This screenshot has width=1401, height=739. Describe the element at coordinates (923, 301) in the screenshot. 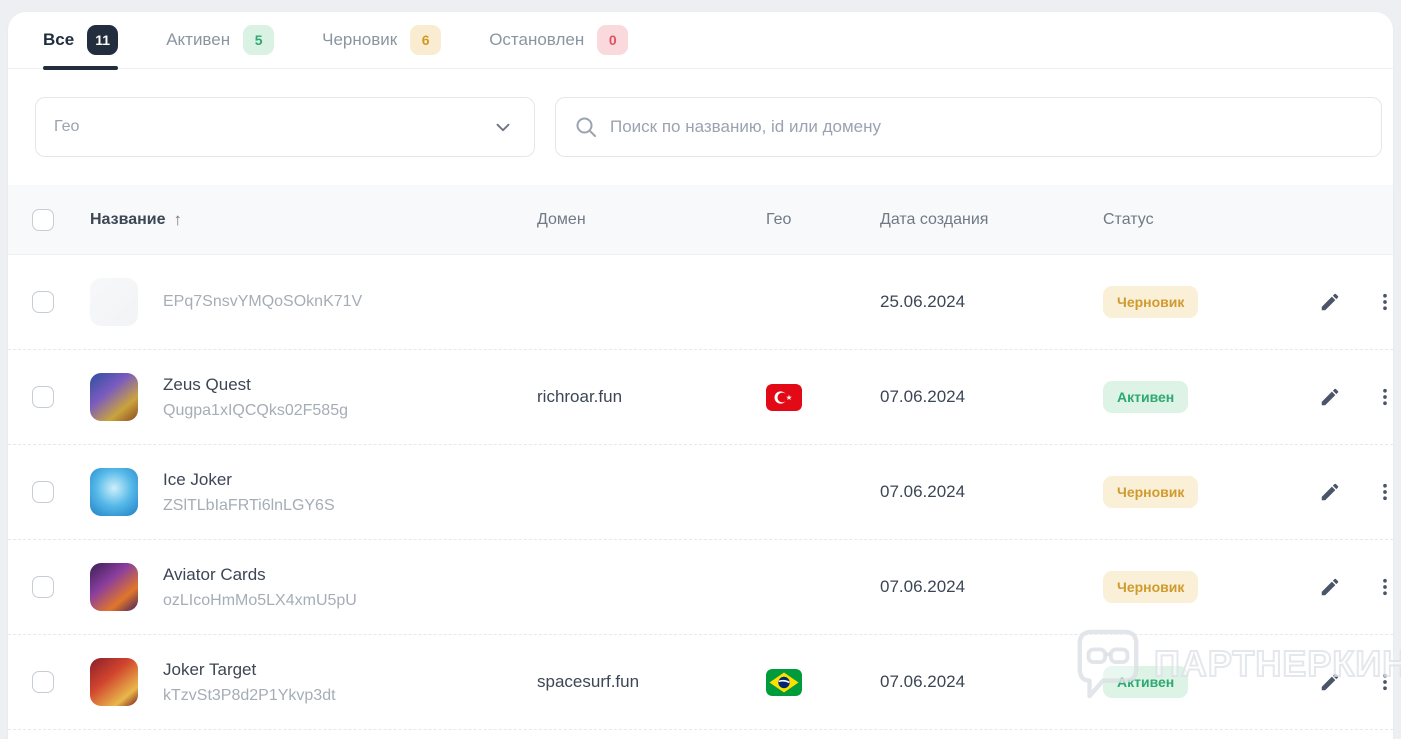

I see `row-created-date: 25.06.2024` at that location.